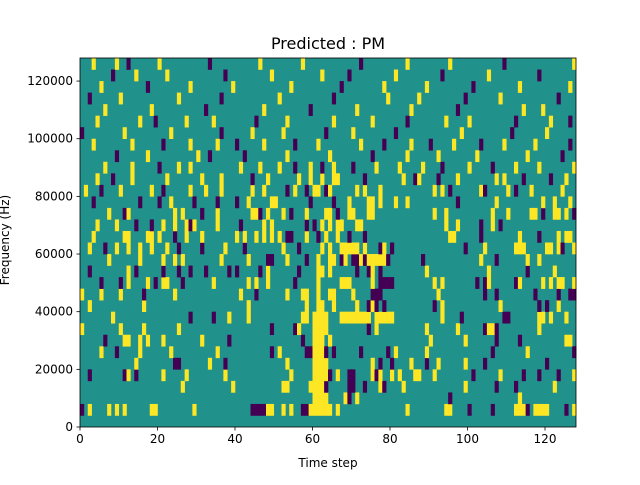 The width and height of the screenshot is (640, 485). Describe the element at coordinates (6, 240) in the screenshot. I see `y-axis-label: Frequency (Hz)` at that location.